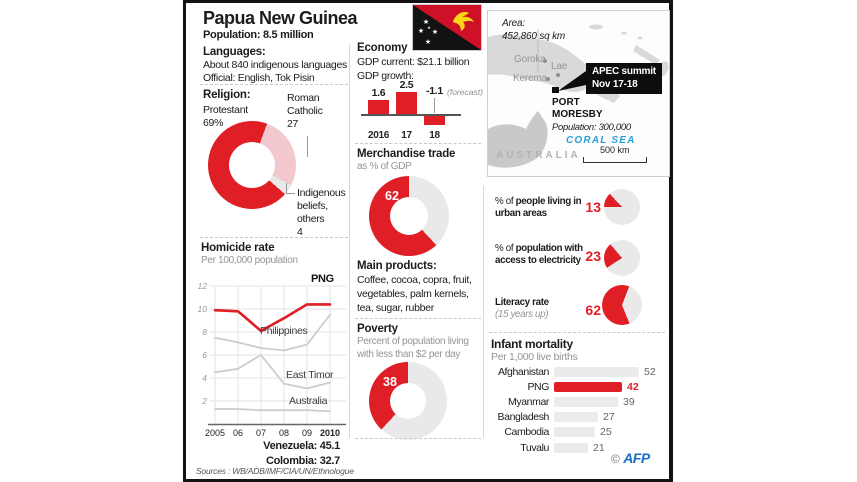 The image size is (857, 482). I want to click on svg-text: 2005, so click(215, 433).